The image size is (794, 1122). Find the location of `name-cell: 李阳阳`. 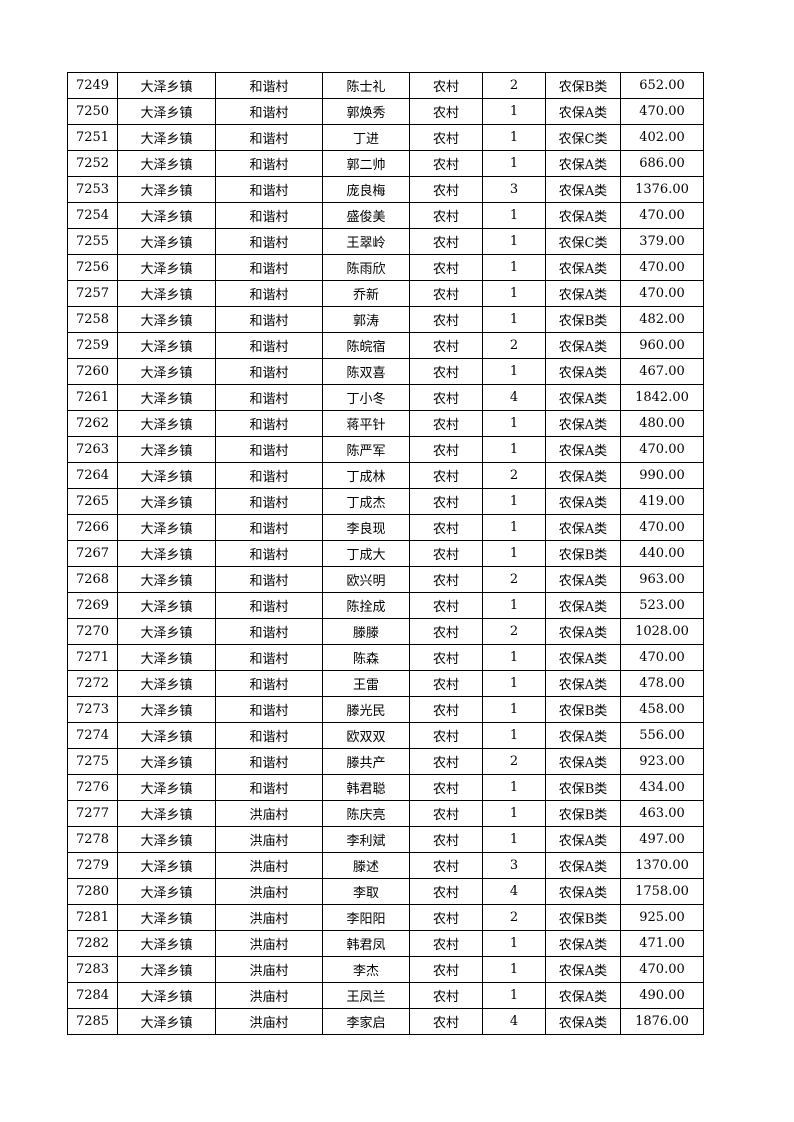

name-cell: 李阳阳 is located at coordinates (366, 917).